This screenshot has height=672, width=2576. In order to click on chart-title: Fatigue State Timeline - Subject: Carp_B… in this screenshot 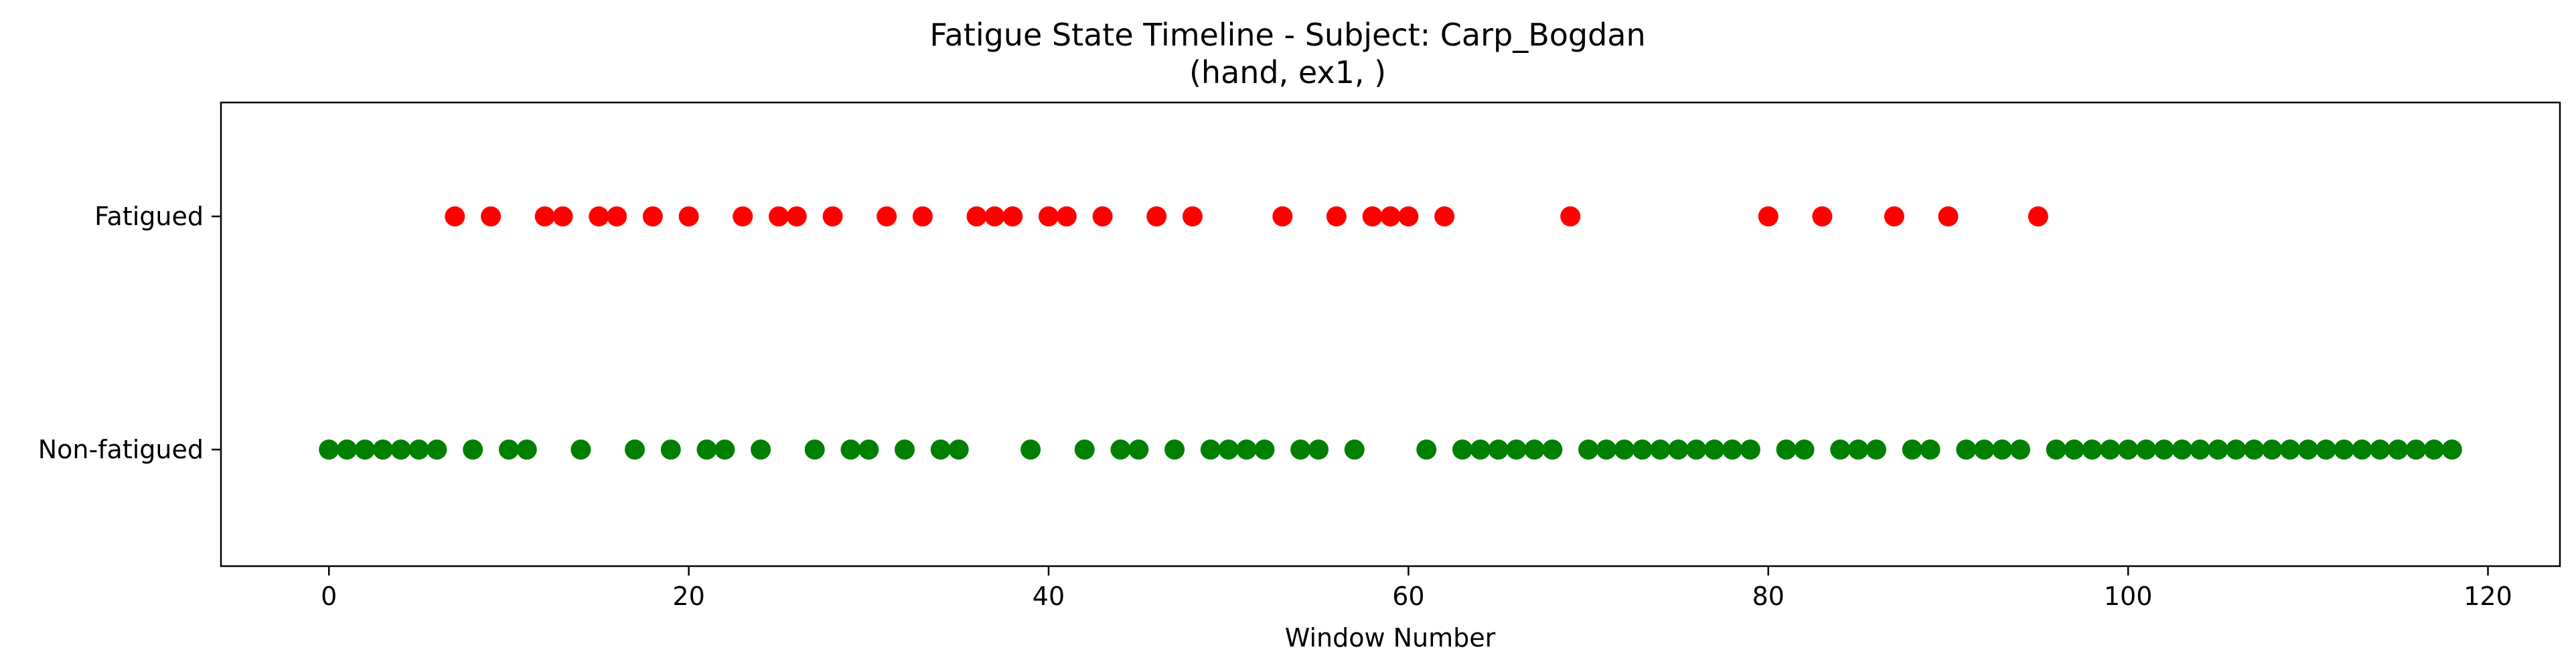, I will do `click(1287, 35)`.